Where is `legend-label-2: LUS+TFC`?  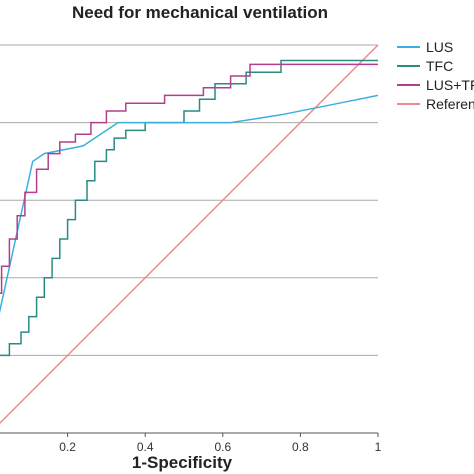 legend-label-2: LUS+TFC is located at coordinates (450, 85).